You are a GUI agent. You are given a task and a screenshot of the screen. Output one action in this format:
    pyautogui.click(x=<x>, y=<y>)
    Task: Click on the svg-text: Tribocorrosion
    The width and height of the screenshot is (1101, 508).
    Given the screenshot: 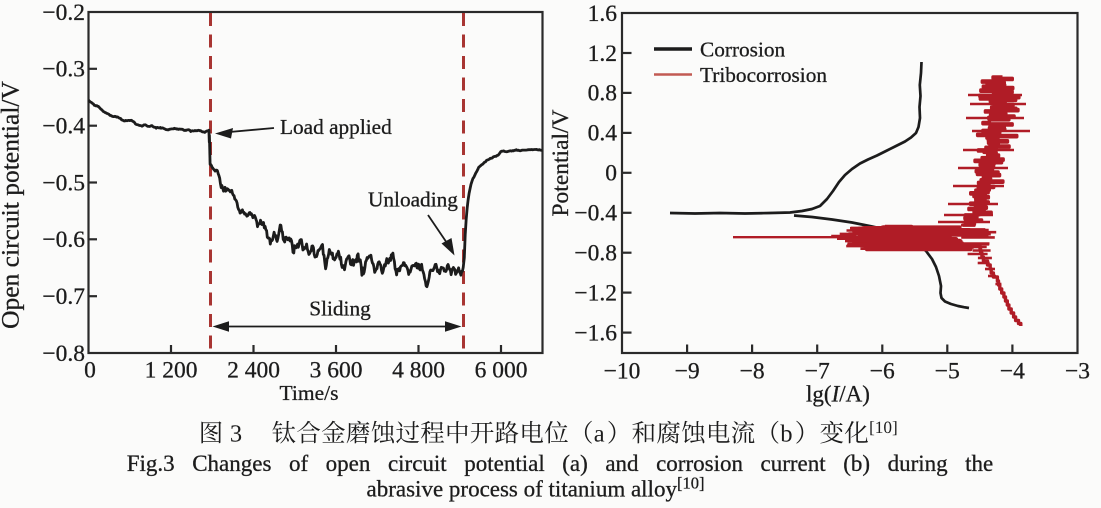 What is the action you would take?
    pyautogui.click(x=763, y=75)
    